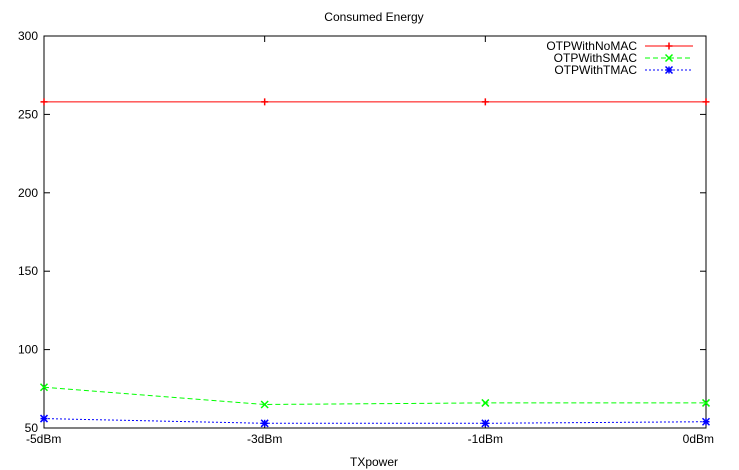 The image size is (739, 470). I want to click on chart-title: Consumed Energy, so click(373, 17).